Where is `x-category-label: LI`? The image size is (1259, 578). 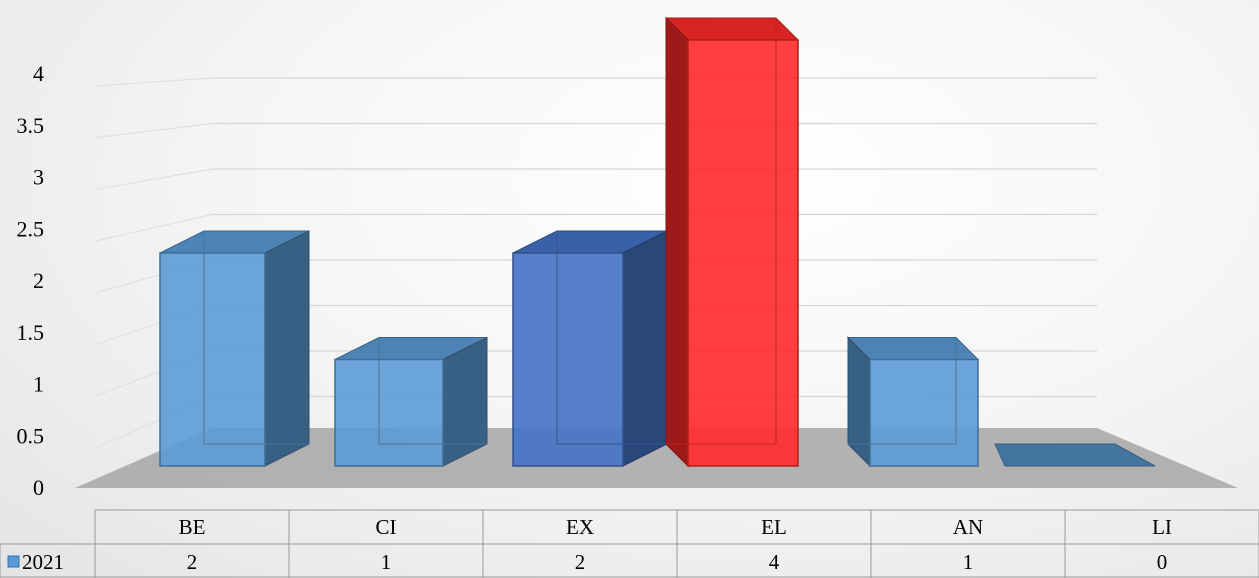 x-category-label: LI is located at coordinates (1162, 527).